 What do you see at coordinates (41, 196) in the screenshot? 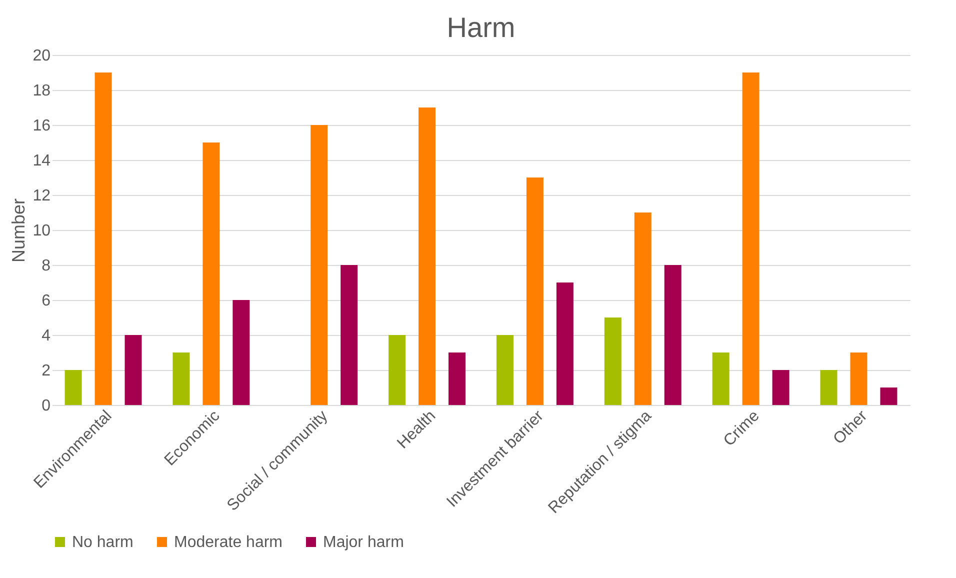
I see `y-tick-label: 12` at bounding box center [41, 196].